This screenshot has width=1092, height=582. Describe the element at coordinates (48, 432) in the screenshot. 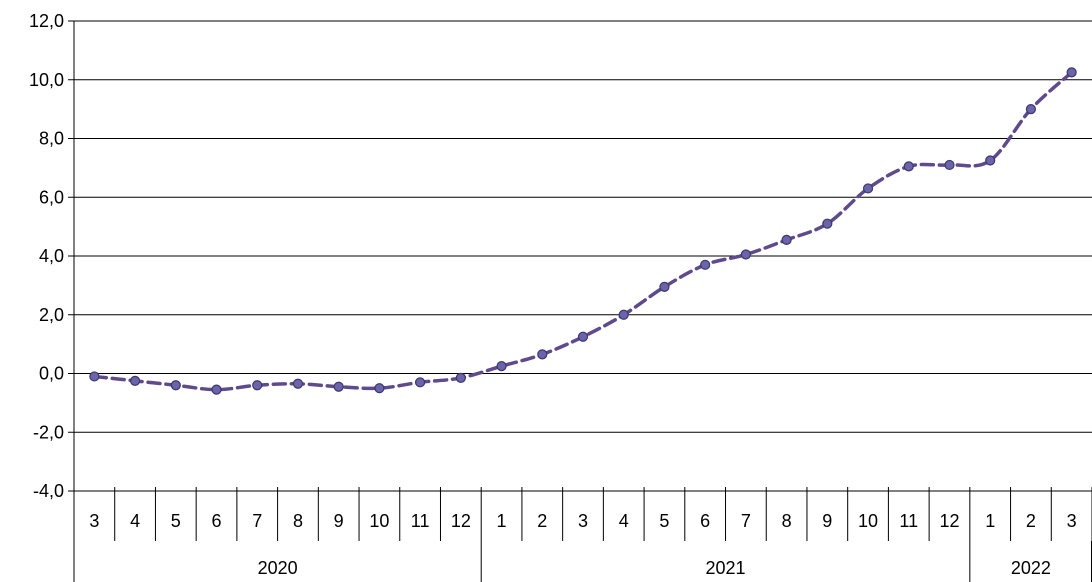

I see `y-tick-label: -2,0` at that location.